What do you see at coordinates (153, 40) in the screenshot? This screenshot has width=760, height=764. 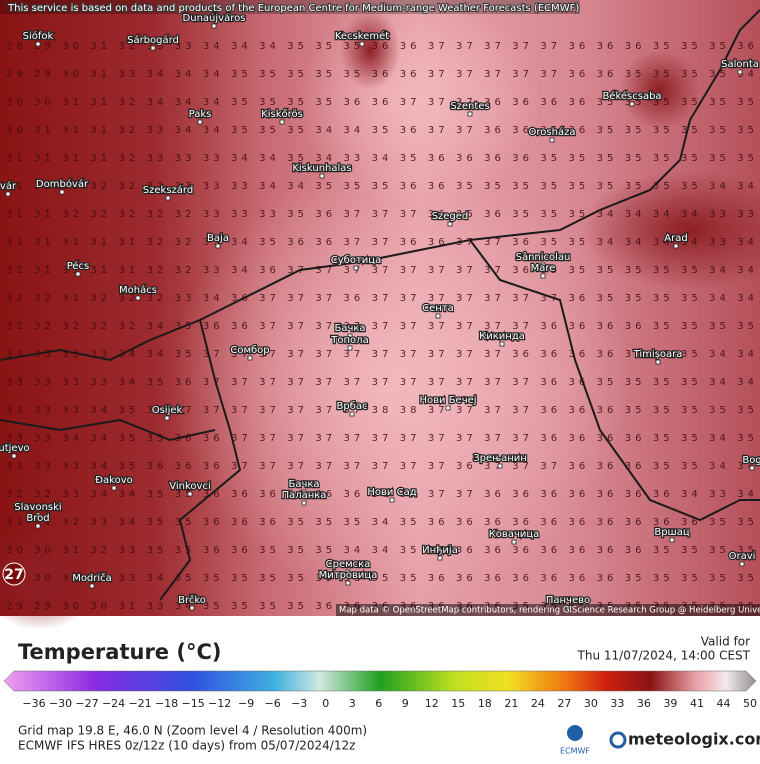 I see `city-label: Sárbogárd` at bounding box center [153, 40].